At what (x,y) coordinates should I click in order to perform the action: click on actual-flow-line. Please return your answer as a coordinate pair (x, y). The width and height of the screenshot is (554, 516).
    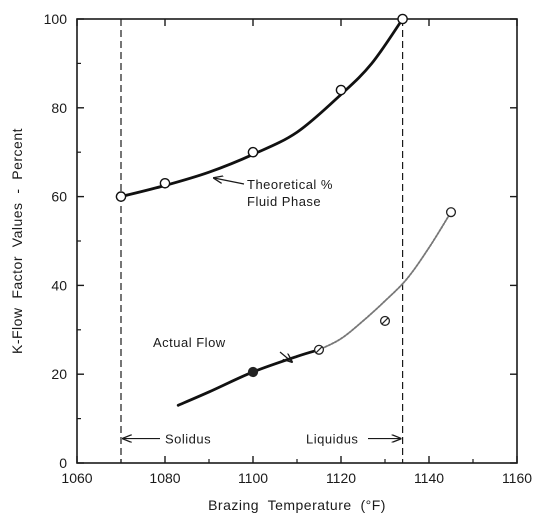
    Looking at the image, I should click on (248, 377).